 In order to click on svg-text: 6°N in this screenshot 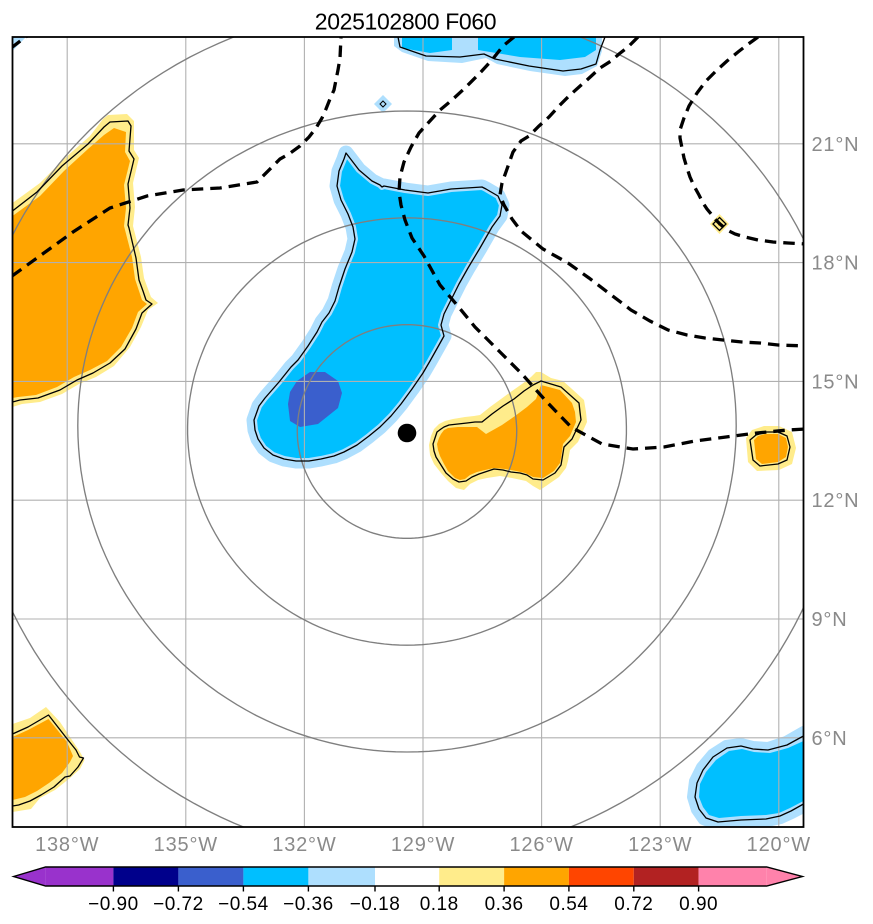, I will do `click(830, 739)`.